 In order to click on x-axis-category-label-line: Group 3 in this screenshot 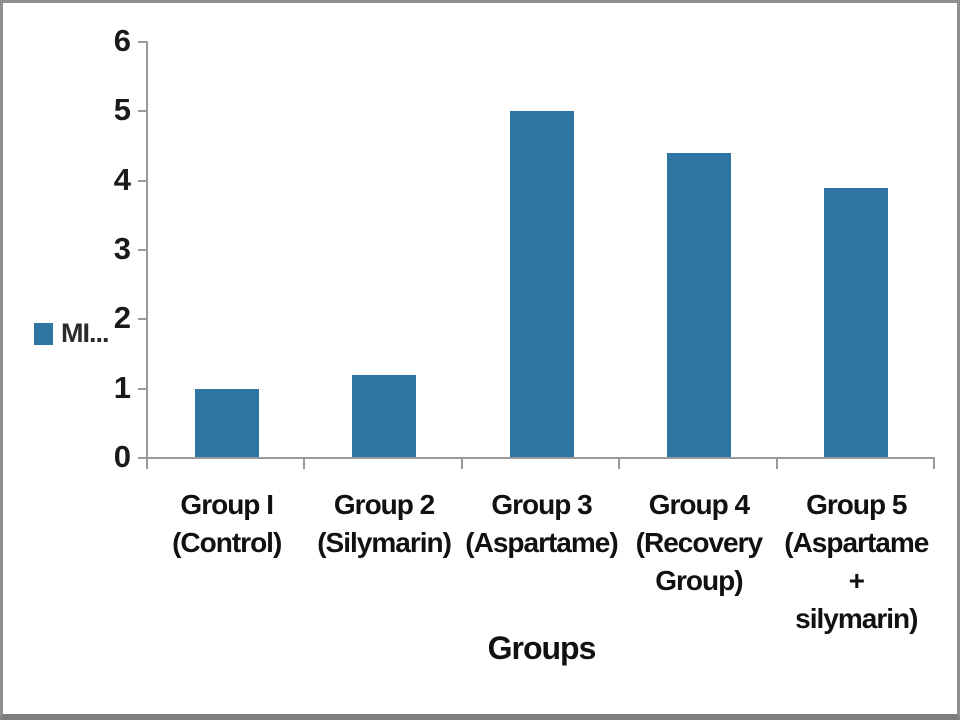, I will do `click(541, 504)`.